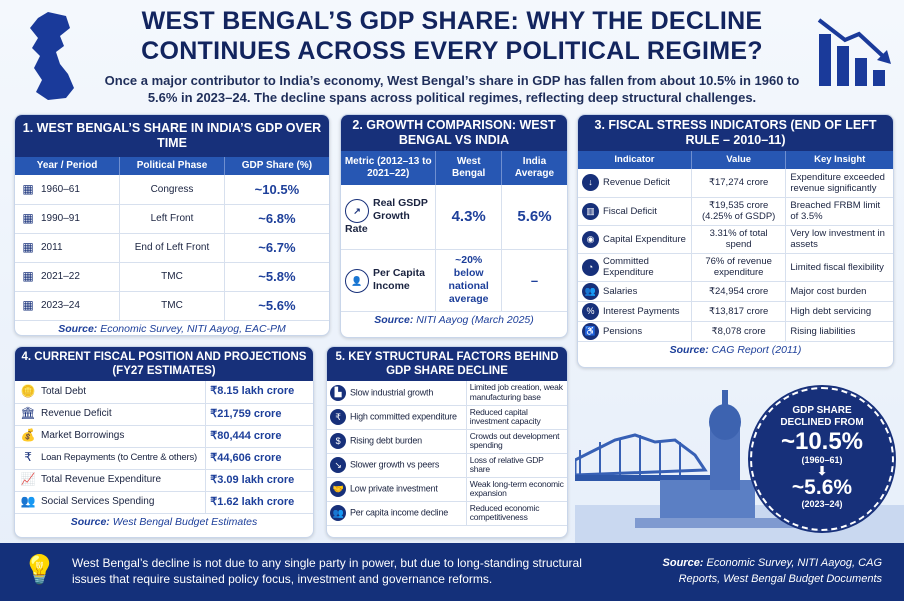 This screenshot has height=601, width=904. Describe the element at coordinates (338, 441) in the screenshot. I see `money-bag-icon: $` at that location.